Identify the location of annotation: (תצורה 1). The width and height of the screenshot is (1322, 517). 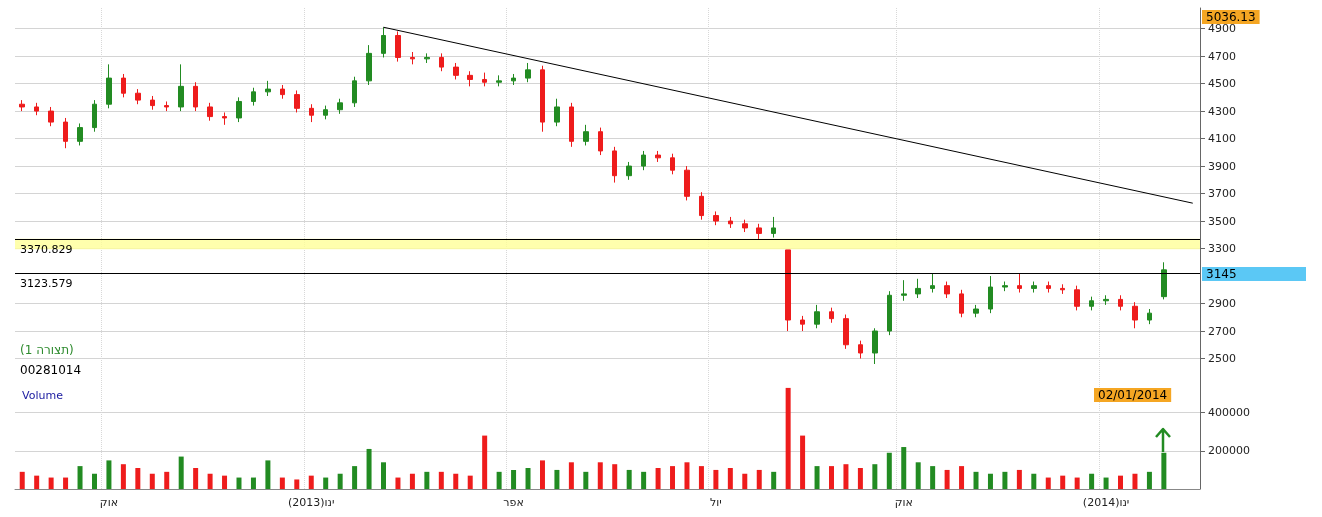
(47, 350).